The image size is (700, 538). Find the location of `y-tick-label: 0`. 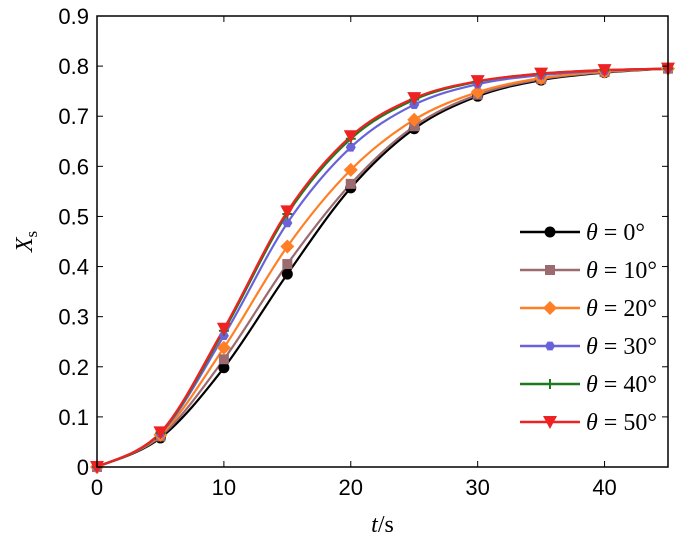

y-tick-label: 0 is located at coordinates (83, 467).